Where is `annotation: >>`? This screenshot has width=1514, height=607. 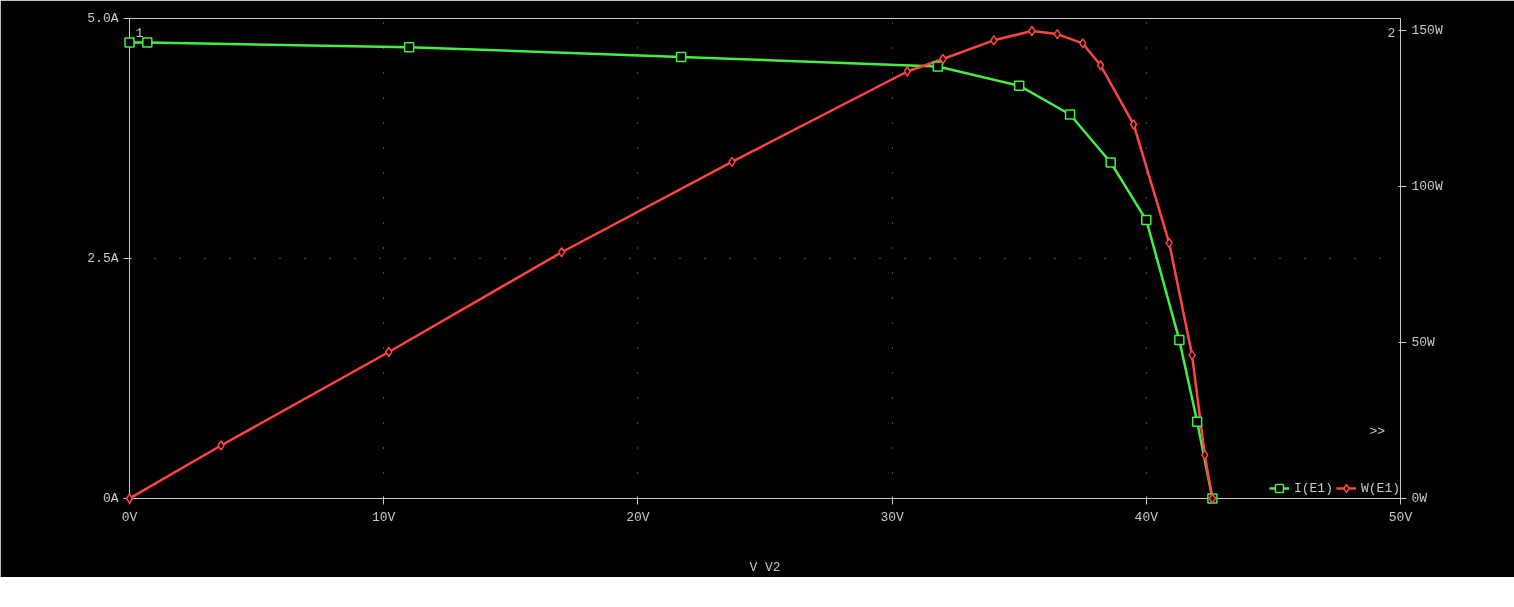 annotation: >> is located at coordinates (1377, 431).